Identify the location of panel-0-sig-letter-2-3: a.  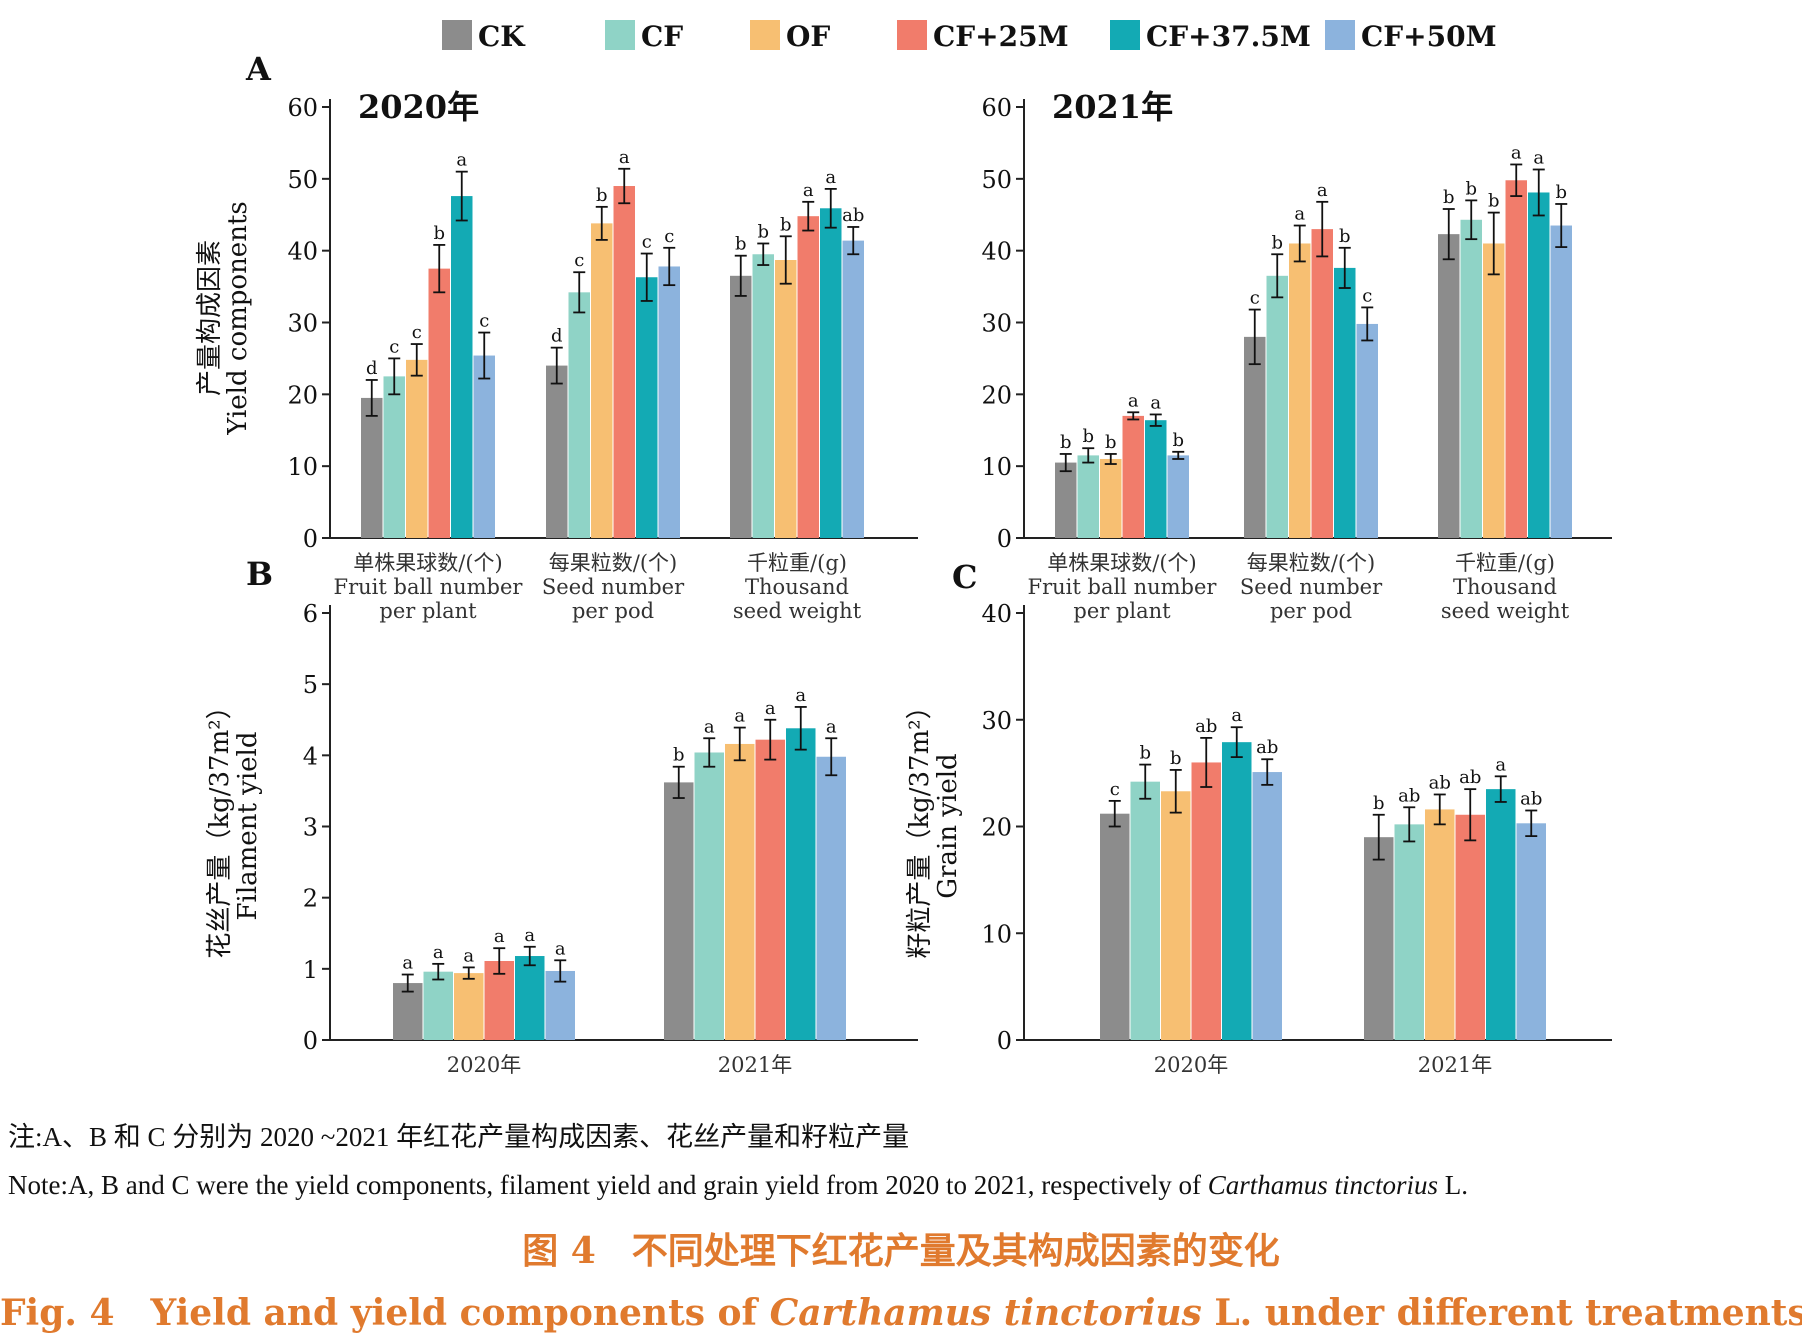
(808, 190).